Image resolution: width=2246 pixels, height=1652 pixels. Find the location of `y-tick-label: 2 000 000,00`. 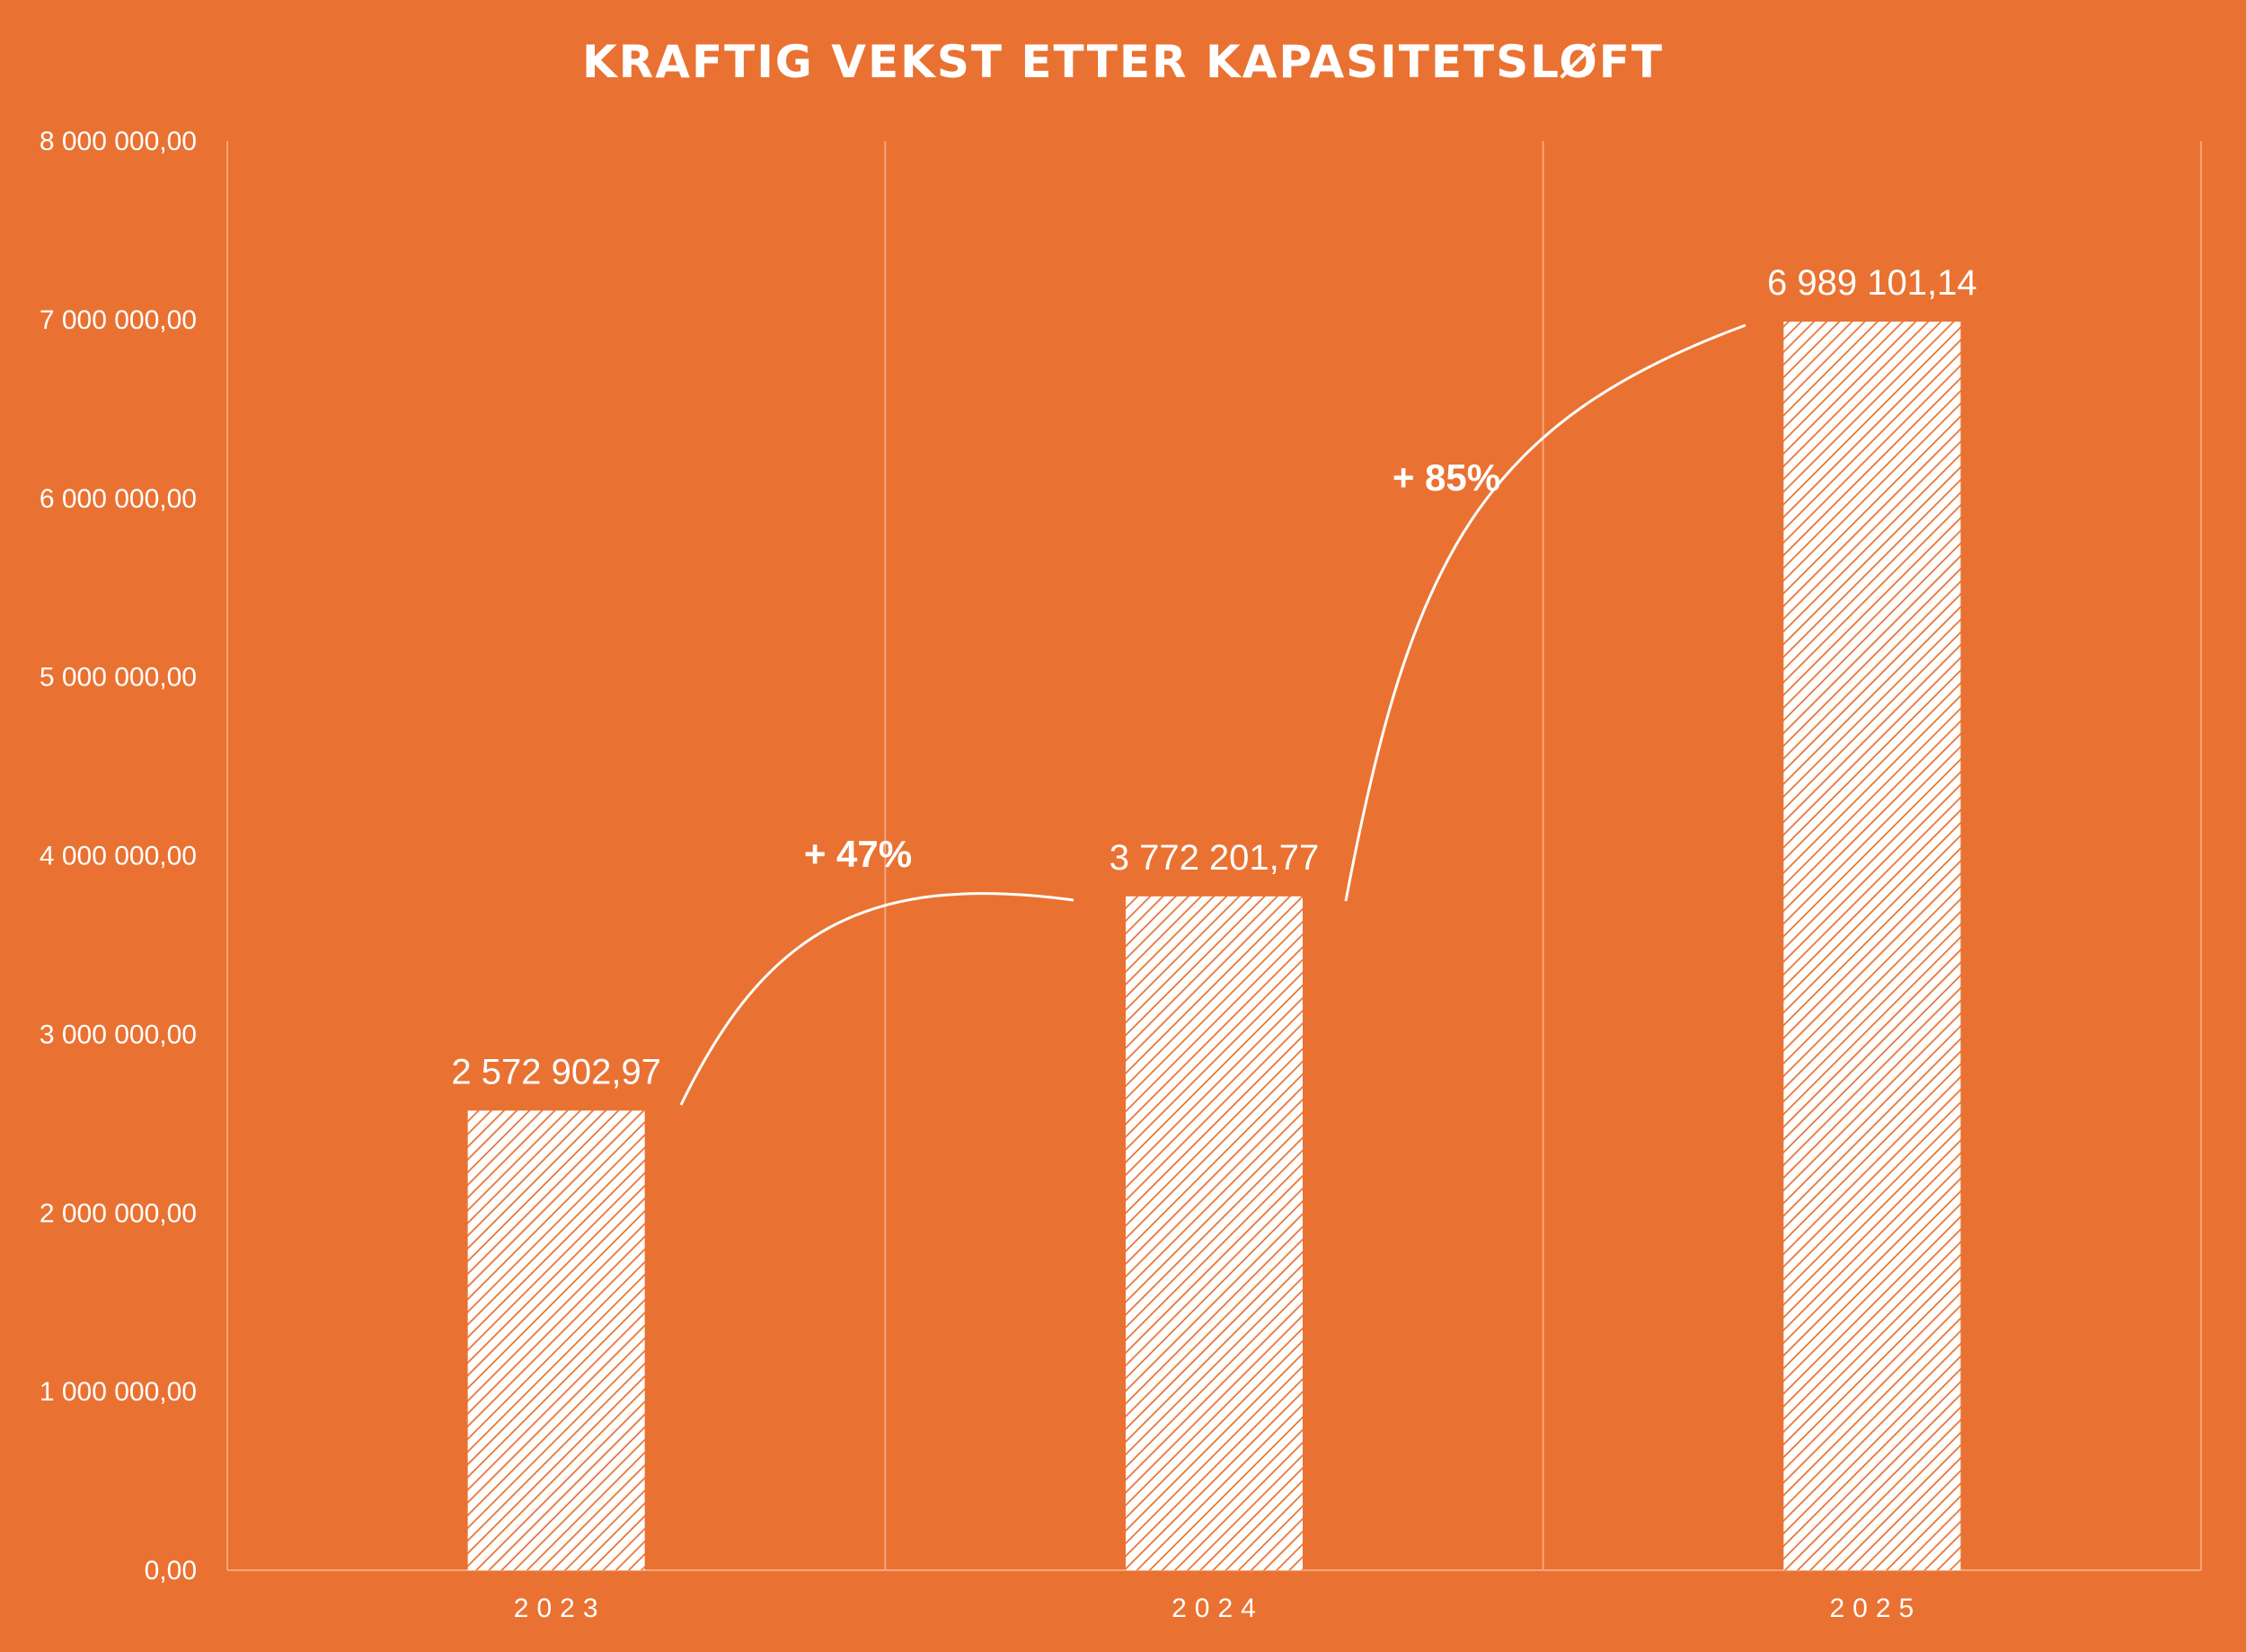

y-tick-label: 2 000 000,00 is located at coordinates (118, 1213).